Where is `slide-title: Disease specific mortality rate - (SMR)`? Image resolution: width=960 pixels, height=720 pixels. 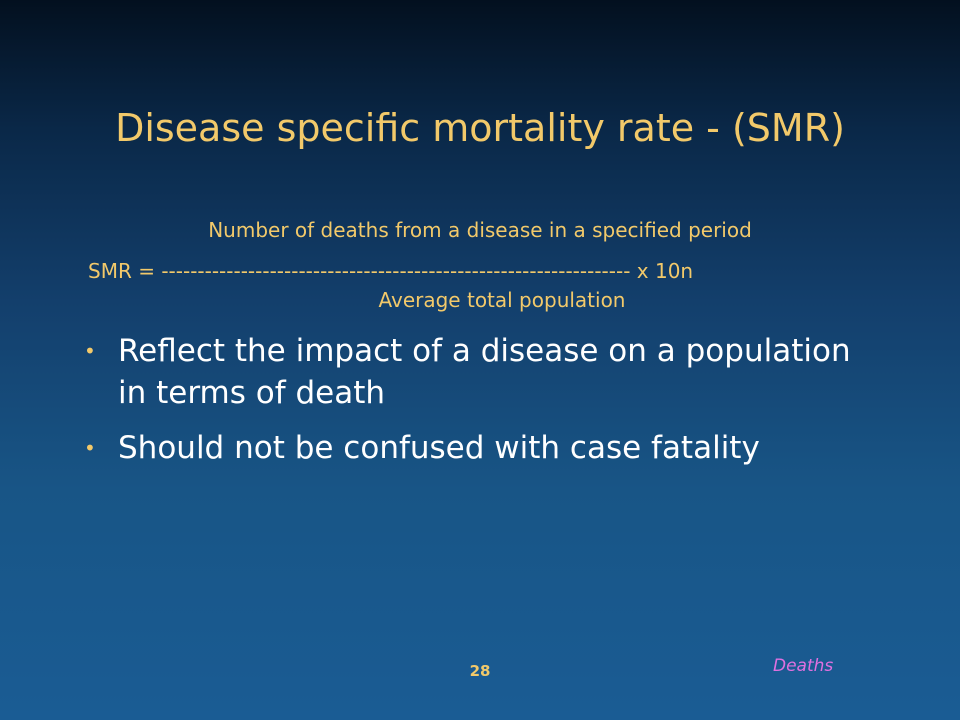 slide-title: Disease specific mortality rate - (SMR) is located at coordinates (480, 128).